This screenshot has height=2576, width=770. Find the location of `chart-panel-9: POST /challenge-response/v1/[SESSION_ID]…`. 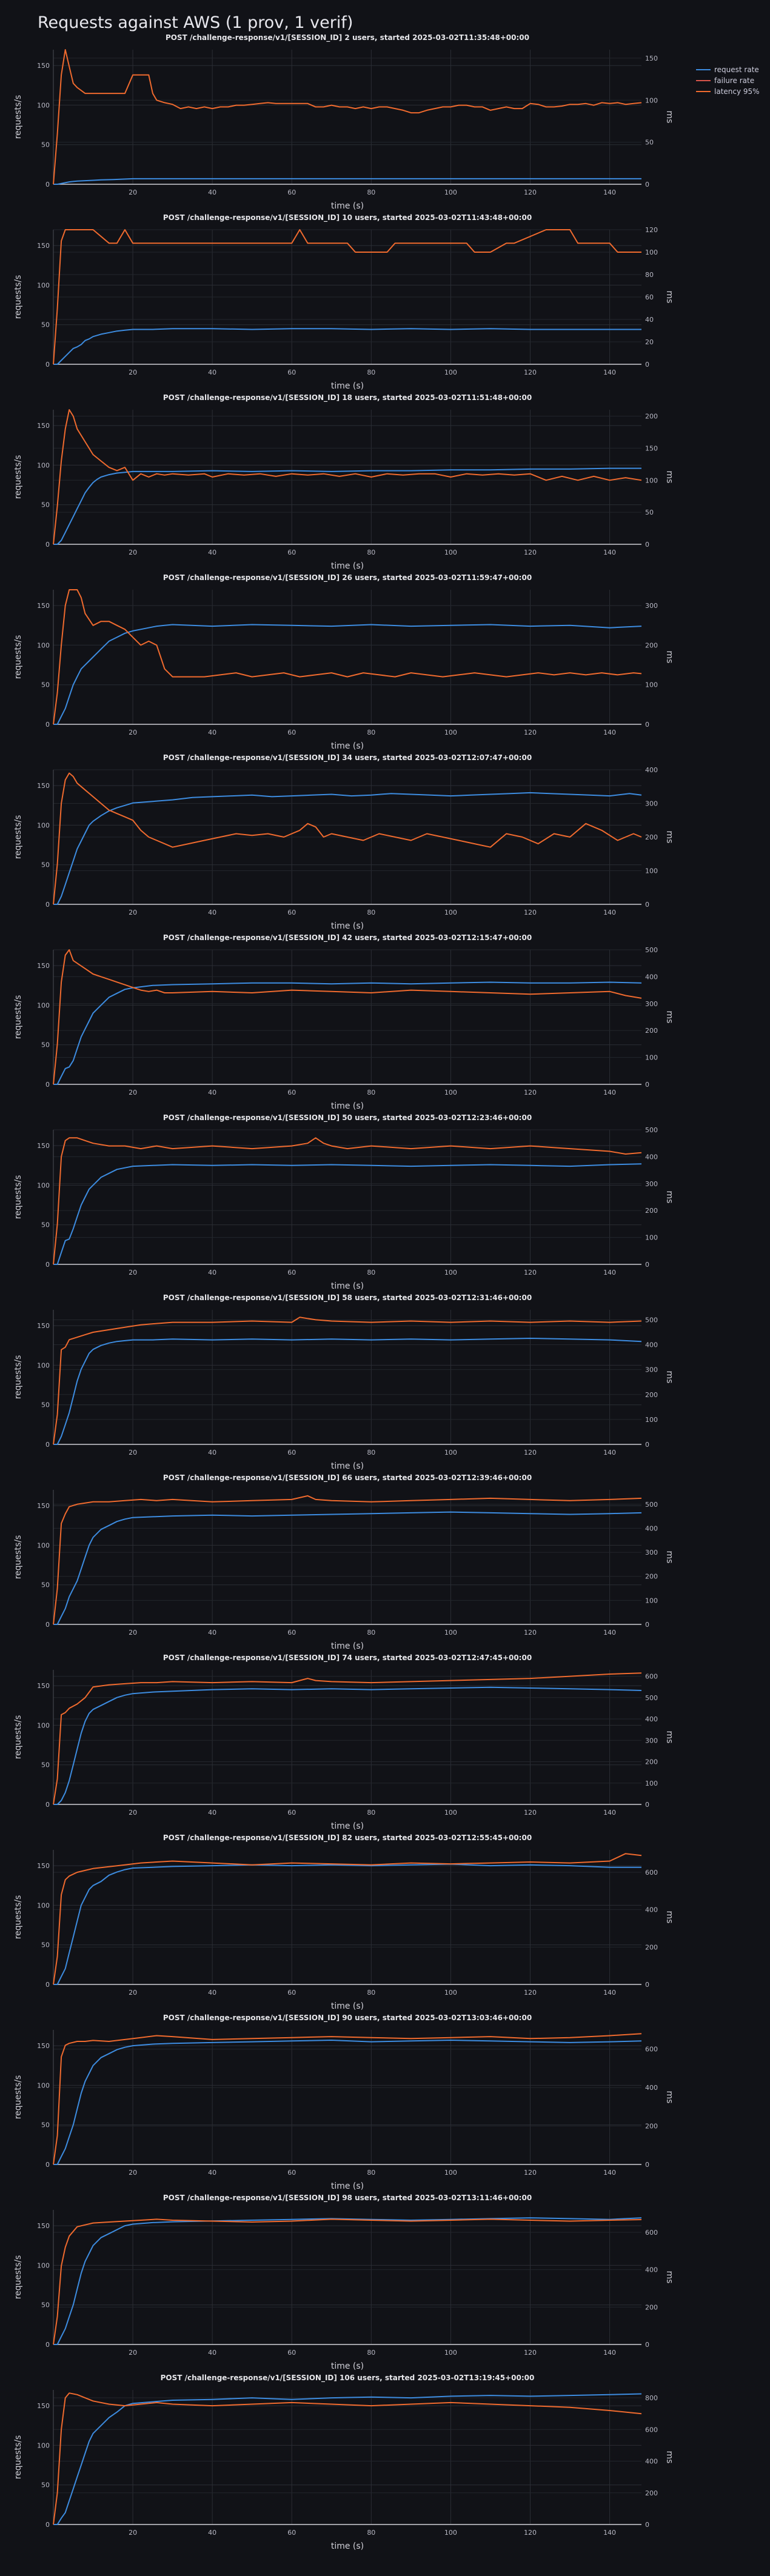

chart-panel-9: POST /challenge-response/v1/[SESSION_ID]… is located at coordinates (344, 1562).